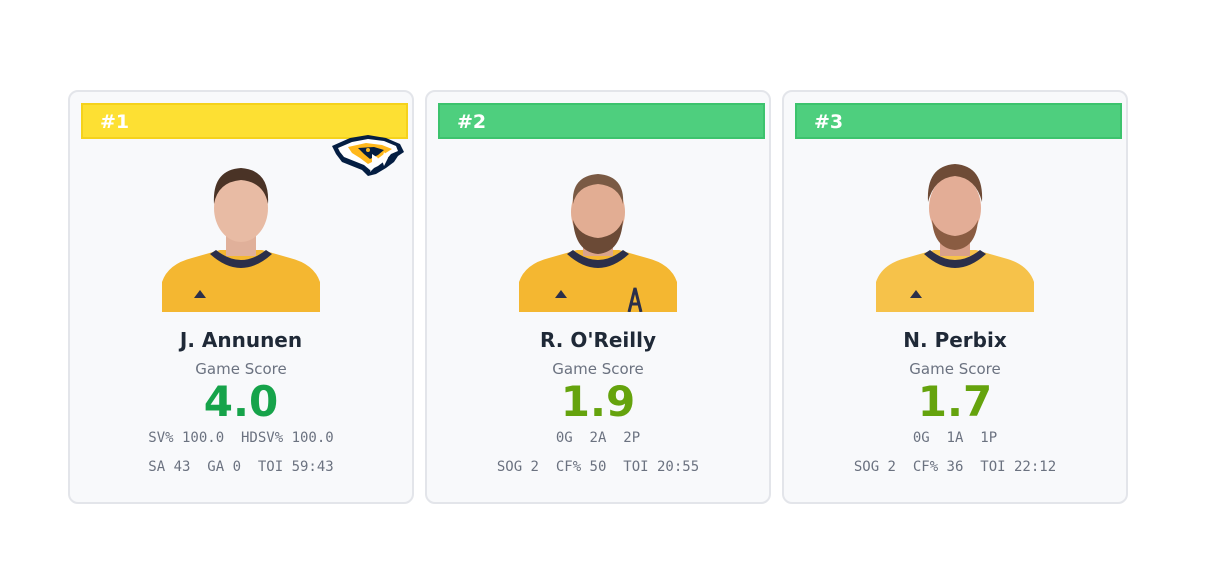 Image resolution: width=1207 pixels, height=564 pixels. I want to click on stats-line-2: SOG 2 CF% 50 TOI 20:55, so click(598, 467).